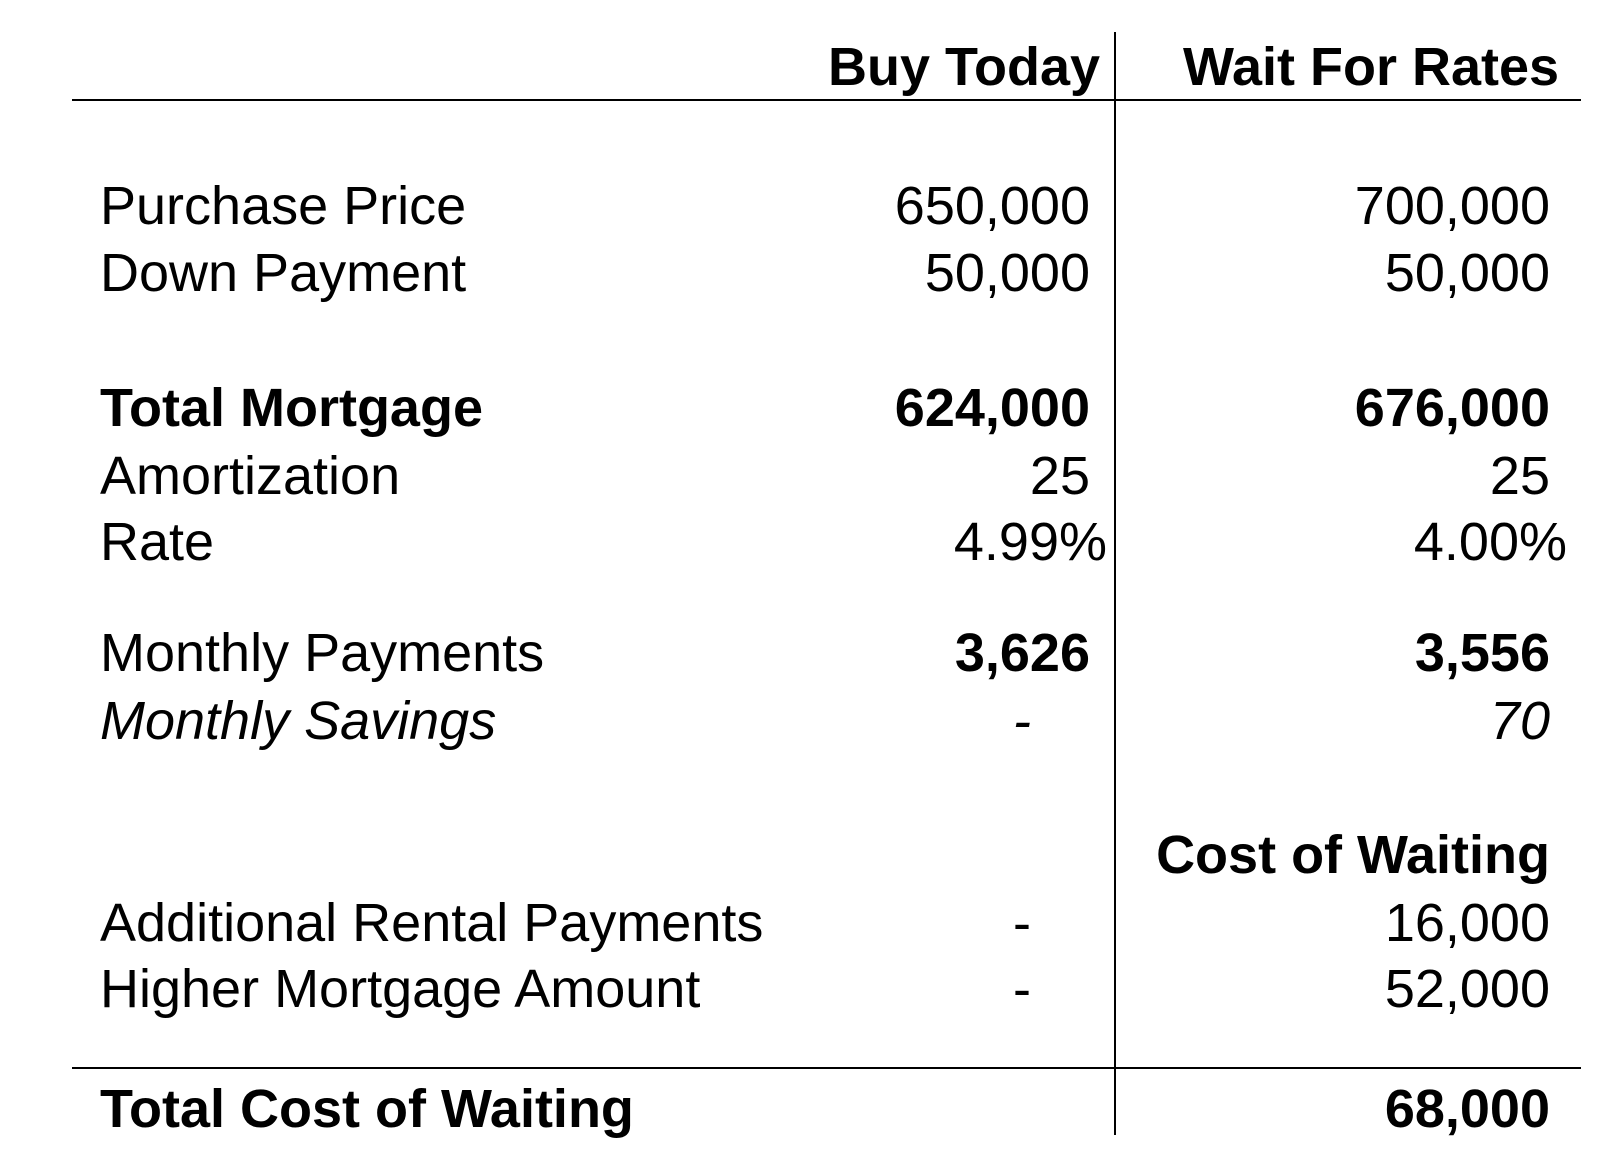  Describe the element at coordinates (1030, 542) in the screenshot. I see `rate-buy-today: 4.99%` at that location.